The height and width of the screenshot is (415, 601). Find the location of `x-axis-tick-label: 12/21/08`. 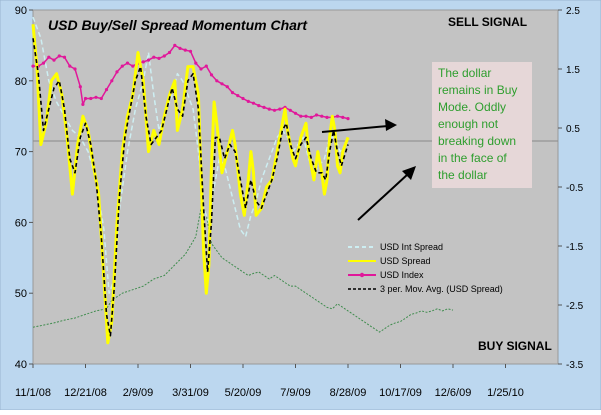

x-axis-tick-label: 12/21/08 is located at coordinates (85, 393).